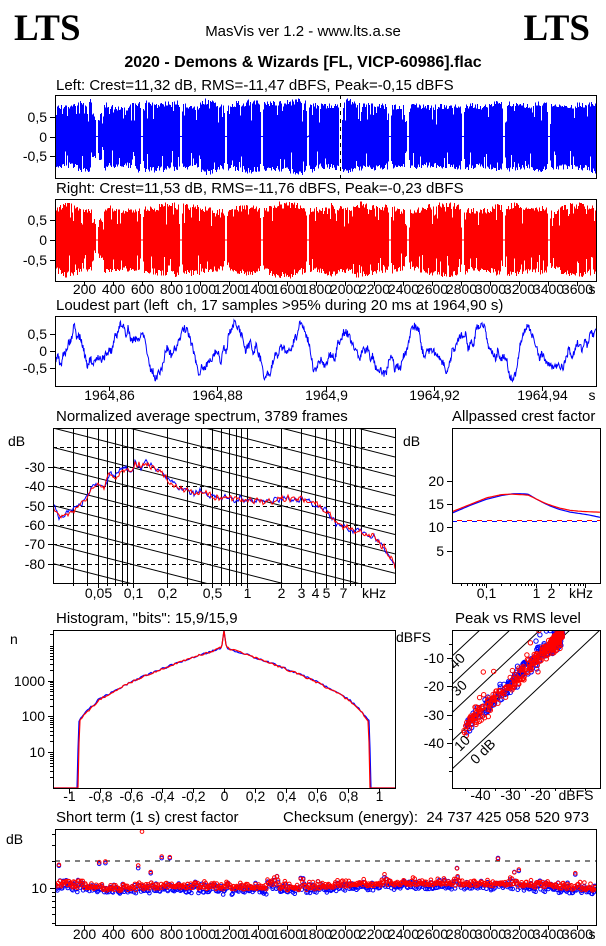  I want to click on lts-logo-left: LTS, so click(47, 28).